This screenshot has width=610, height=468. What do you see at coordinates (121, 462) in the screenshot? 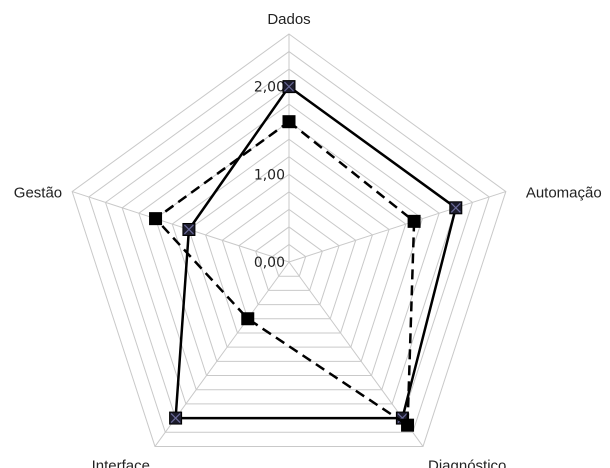
I see `axis-label-3: Interface` at bounding box center [121, 462].